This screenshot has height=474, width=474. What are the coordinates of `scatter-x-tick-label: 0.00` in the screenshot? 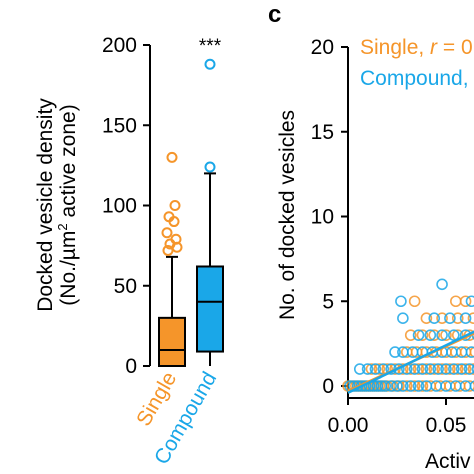 It's located at (348, 425).